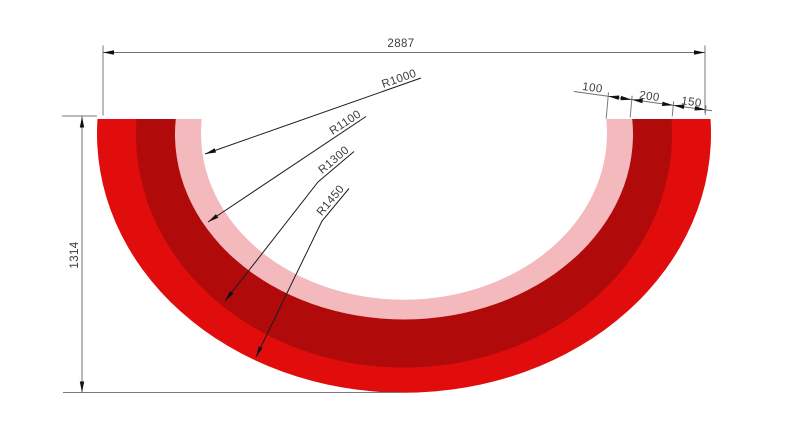  What do you see at coordinates (592, 88) in the screenshot?
I see `band-inner-label: 100` at bounding box center [592, 88].